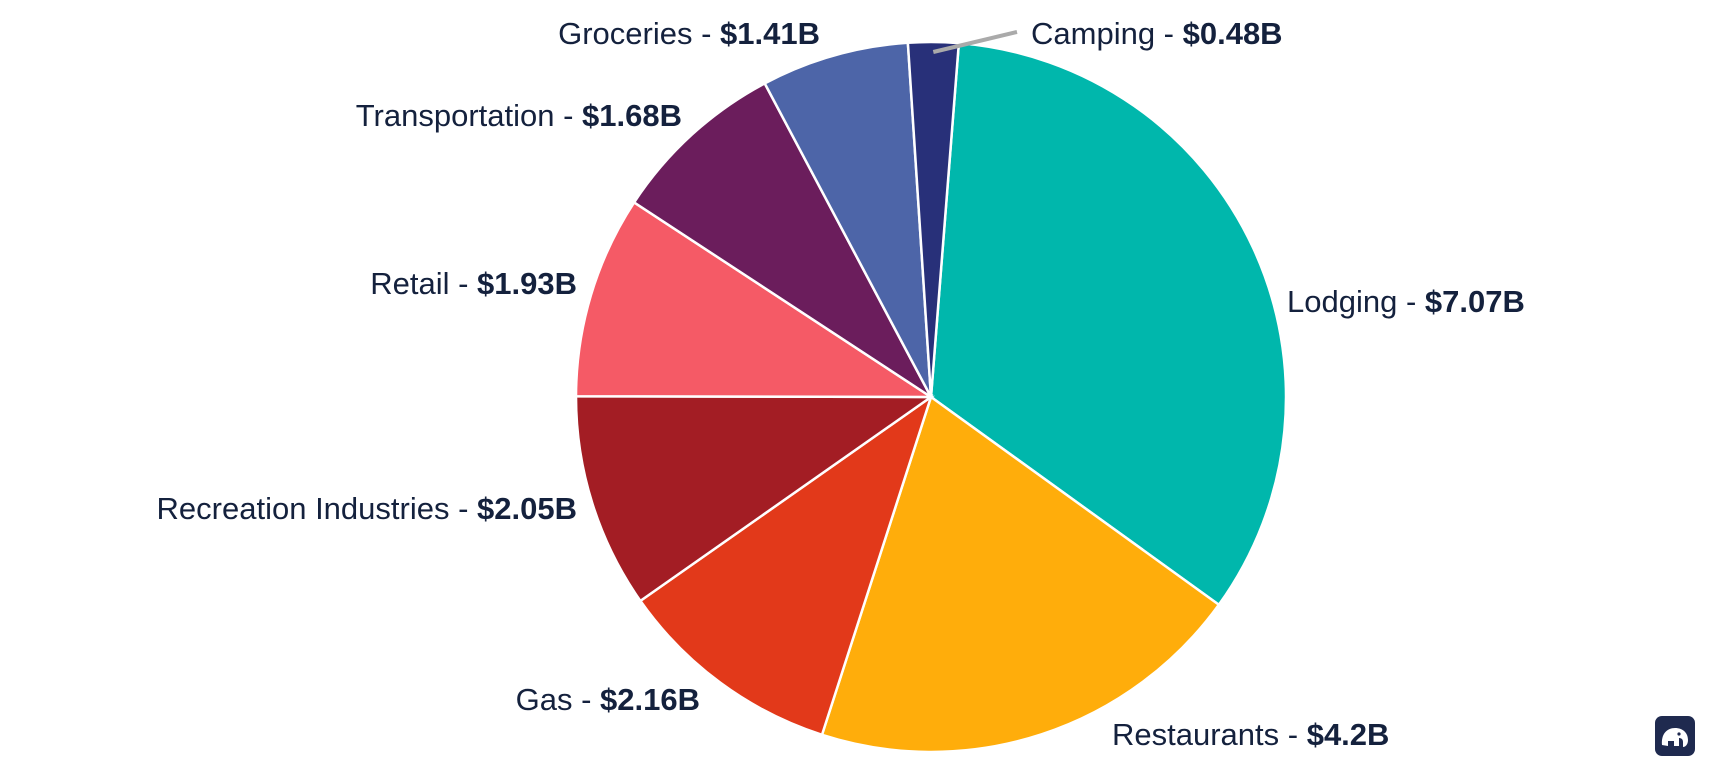  Describe the element at coordinates (975, 42) in the screenshot. I see `leader-line` at that location.